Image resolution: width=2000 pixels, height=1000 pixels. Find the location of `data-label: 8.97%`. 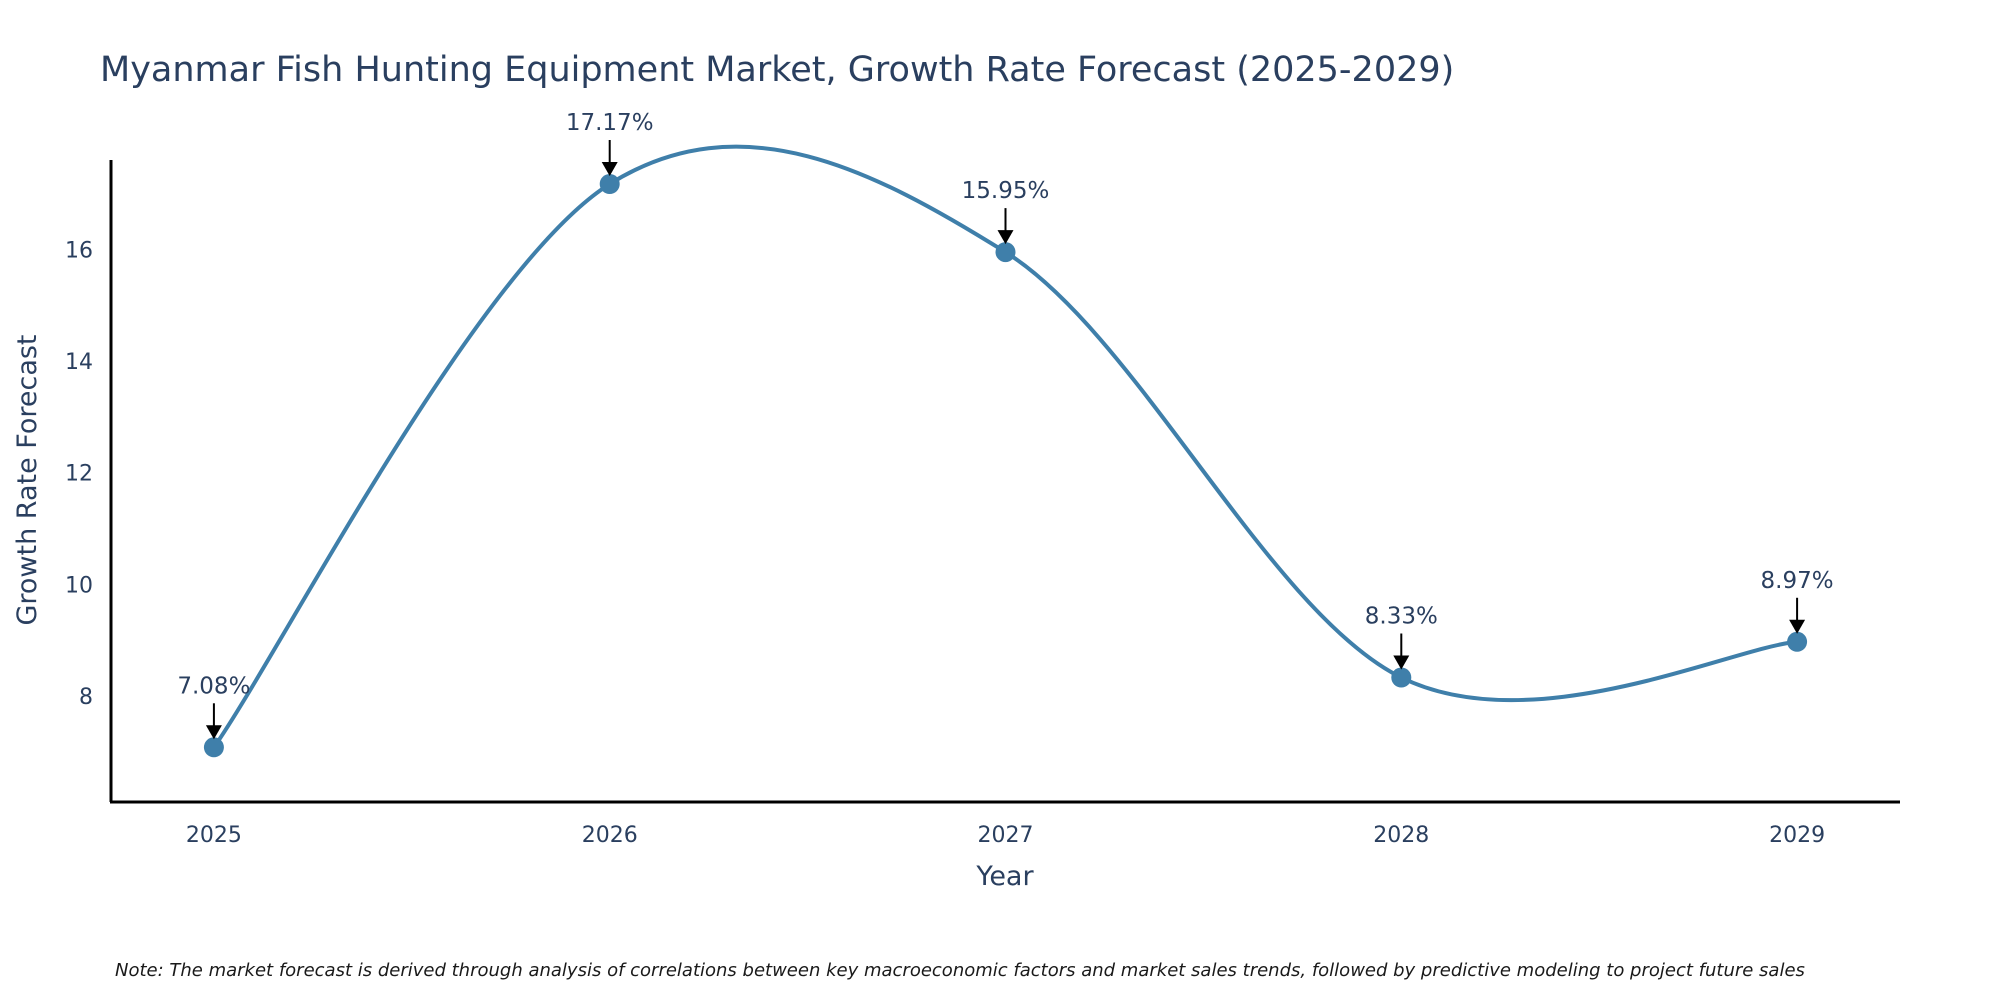

data-label: 8.97% is located at coordinates (1797, 581).